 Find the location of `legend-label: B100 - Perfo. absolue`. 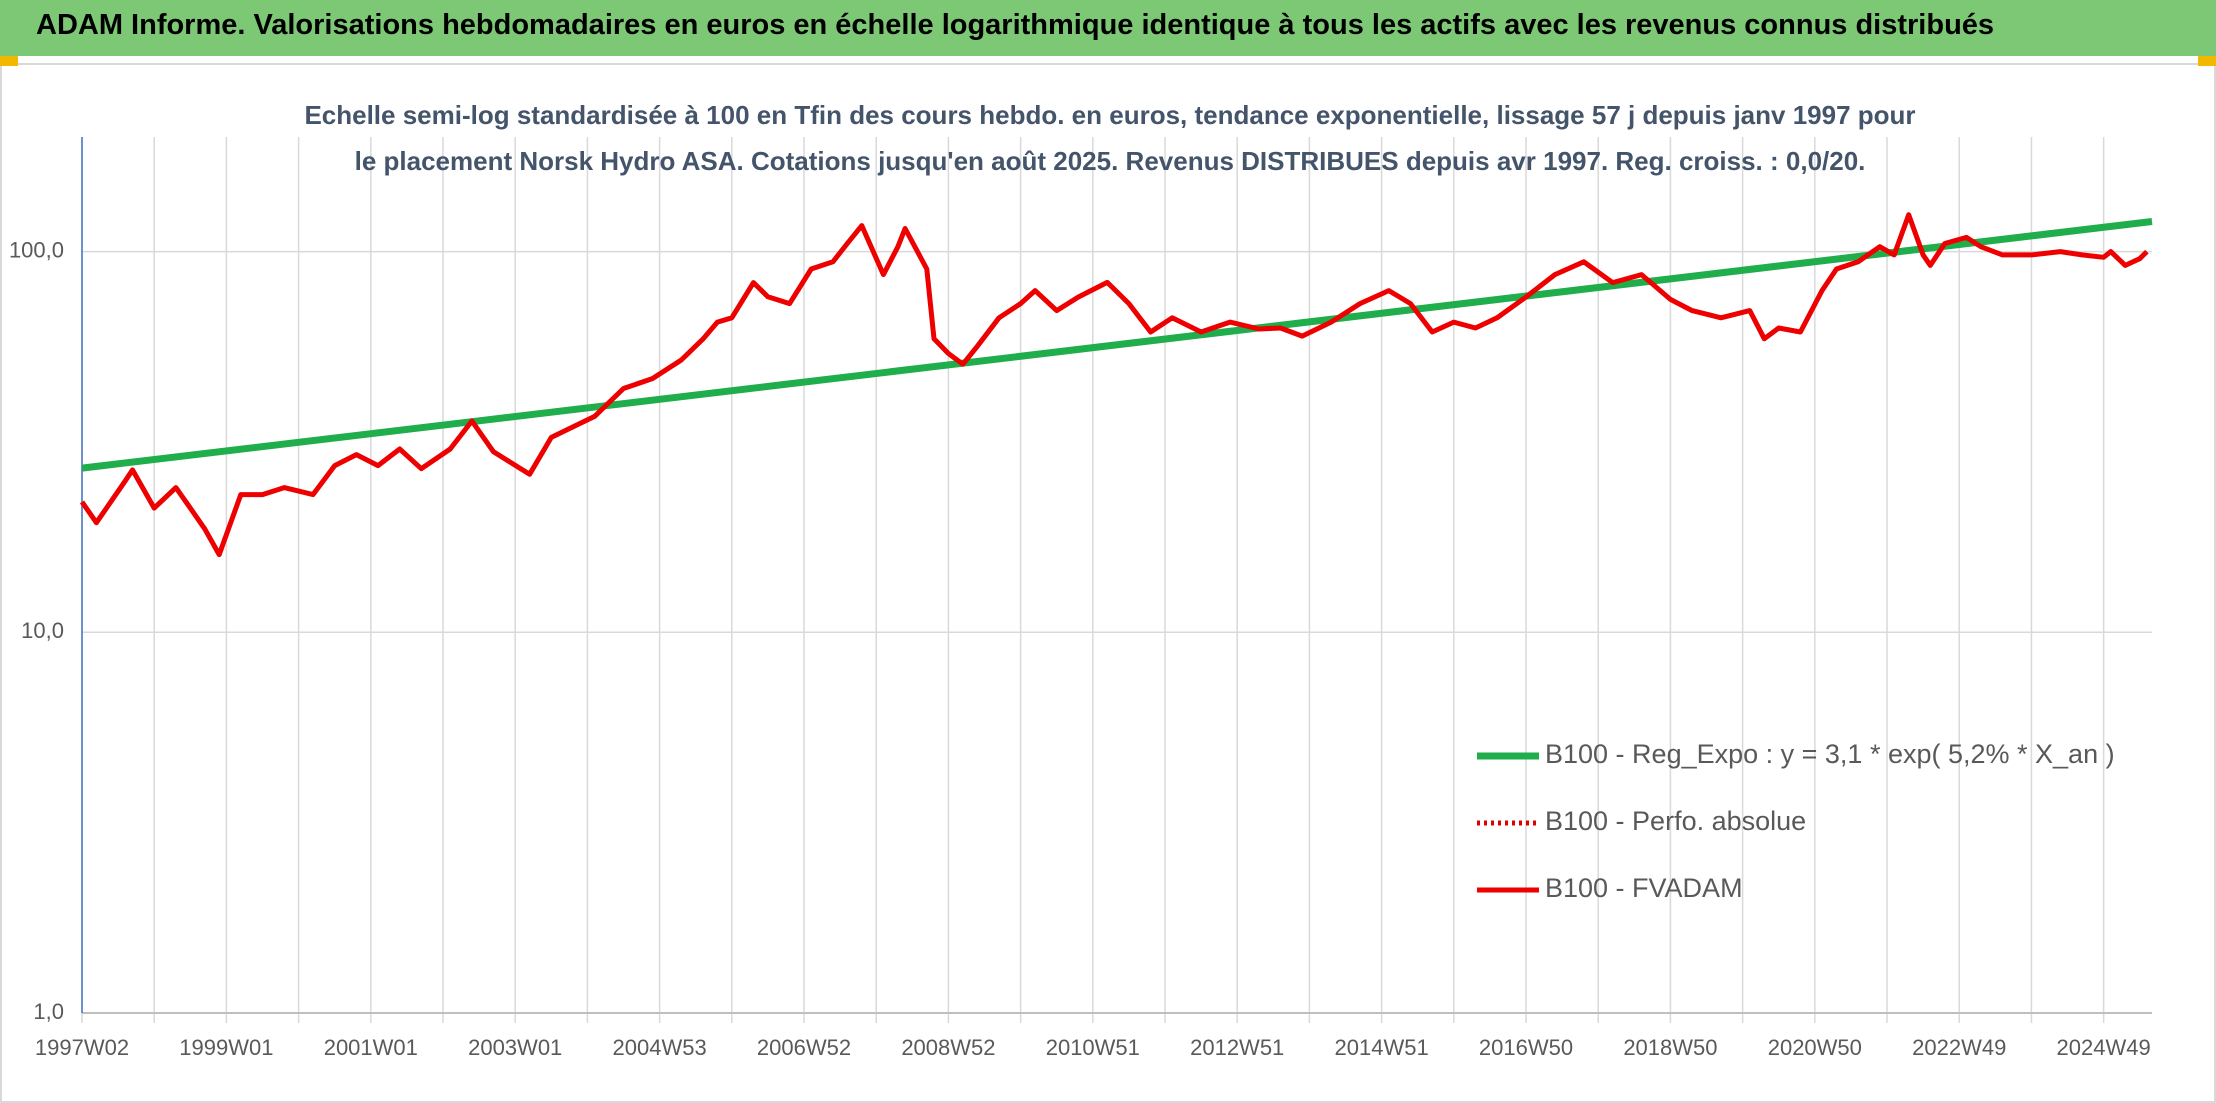

legend-label: B100 - Perfo. absolue is located at coordinates (1675, 821).